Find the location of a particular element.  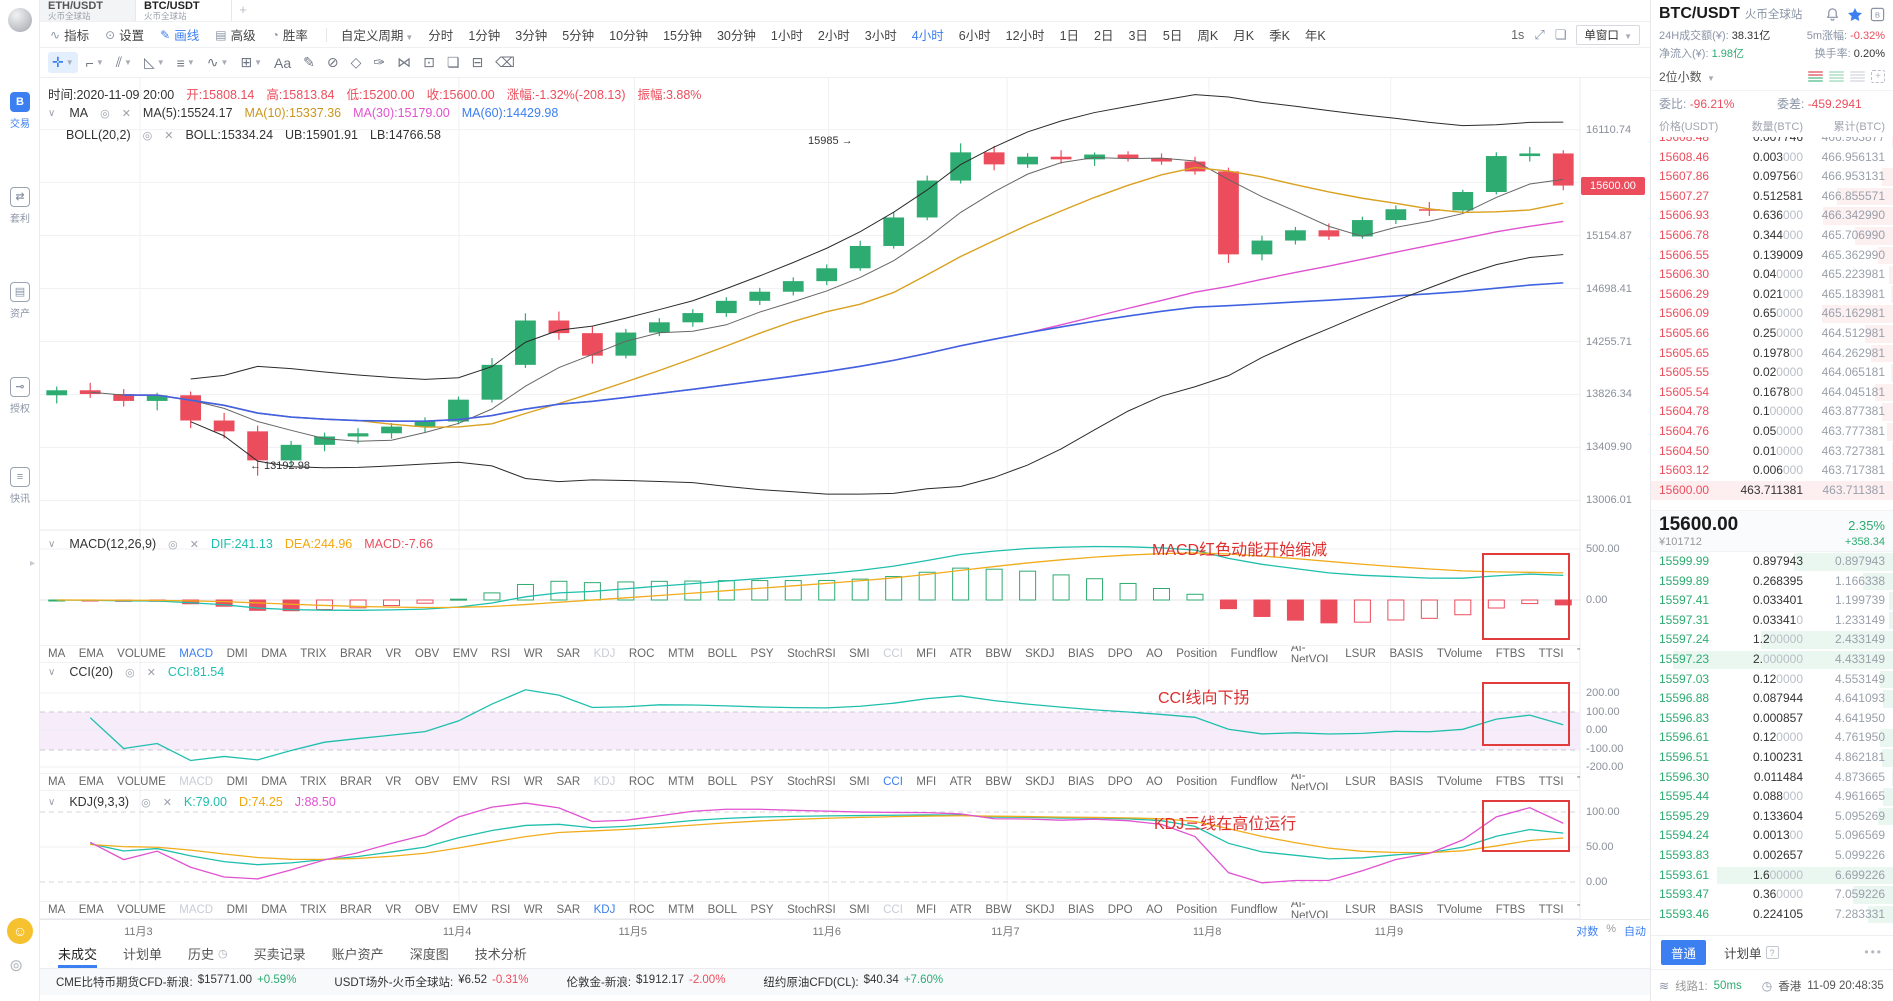

ask-row: 15605.66 0.250000 464.512981 is located at coordinates (1772, 334).